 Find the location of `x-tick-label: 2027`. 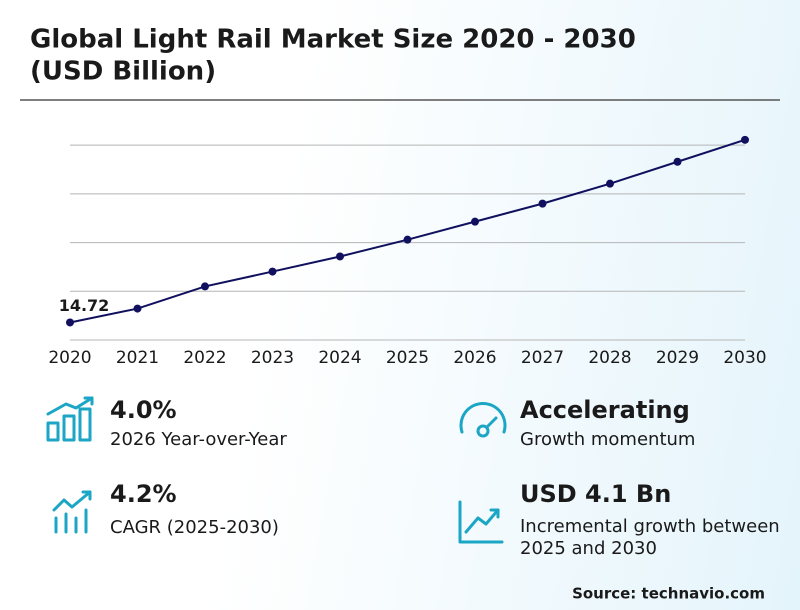

x-tick-label: 2027 is located at coordinates (542, 358).